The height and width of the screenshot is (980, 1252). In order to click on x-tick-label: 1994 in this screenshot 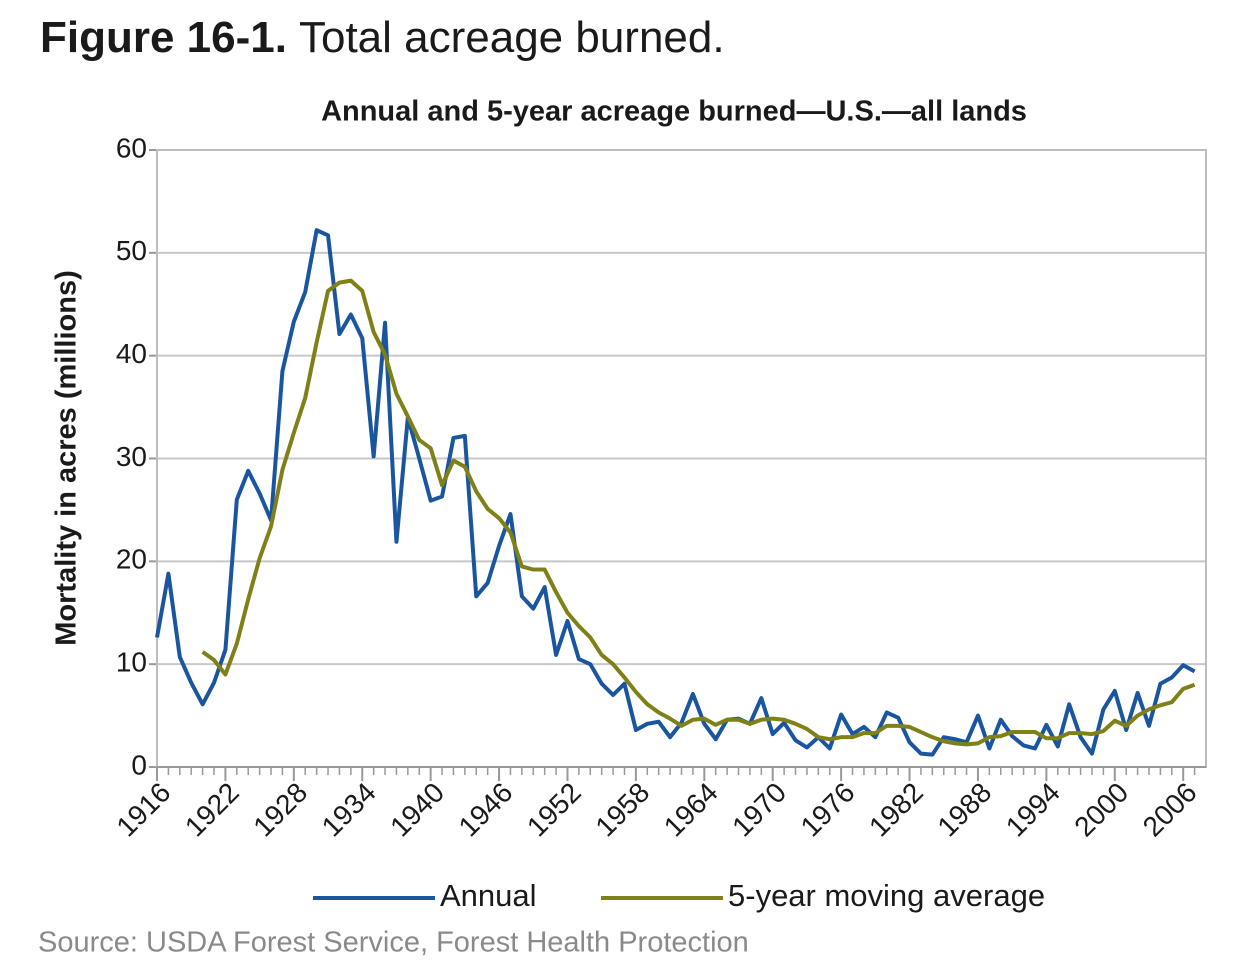, I will do `click(1033, 810)`.